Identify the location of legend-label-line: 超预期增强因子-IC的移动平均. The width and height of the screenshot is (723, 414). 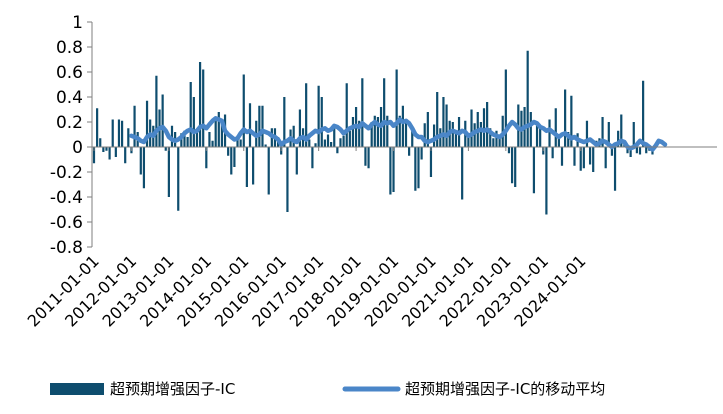
(505, 389).